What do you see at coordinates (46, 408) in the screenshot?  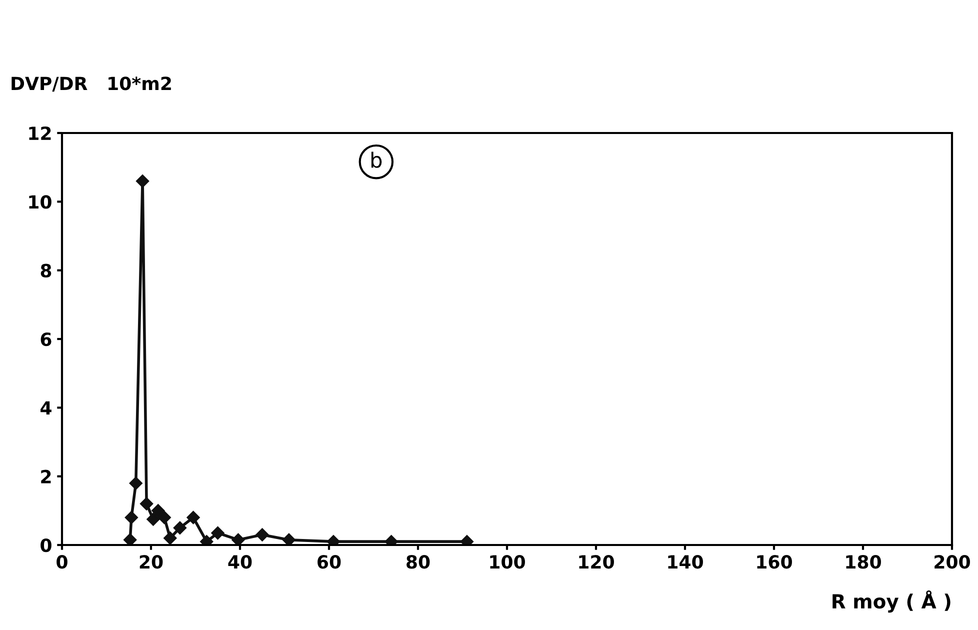 I see `y-tick-label: 4` at bounding box center [46, 408].